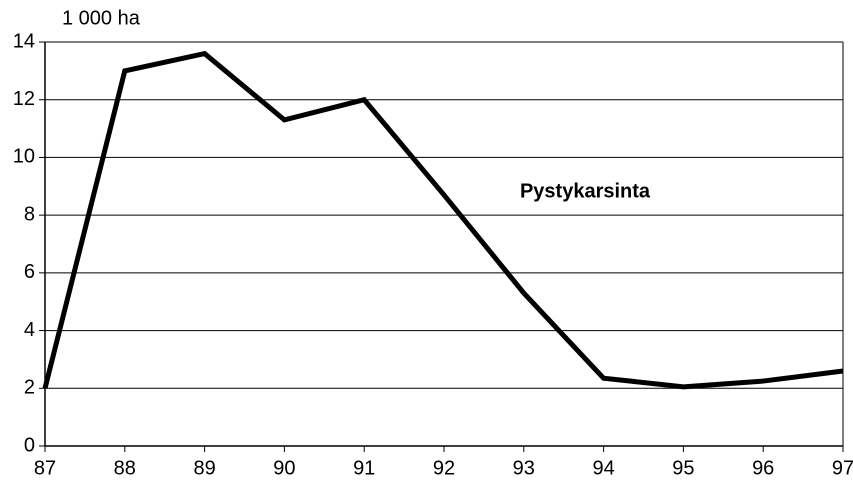  Describe the element at coordinates (683, 468) in the screenshot. I see `x-tick-label: 95` at that location.